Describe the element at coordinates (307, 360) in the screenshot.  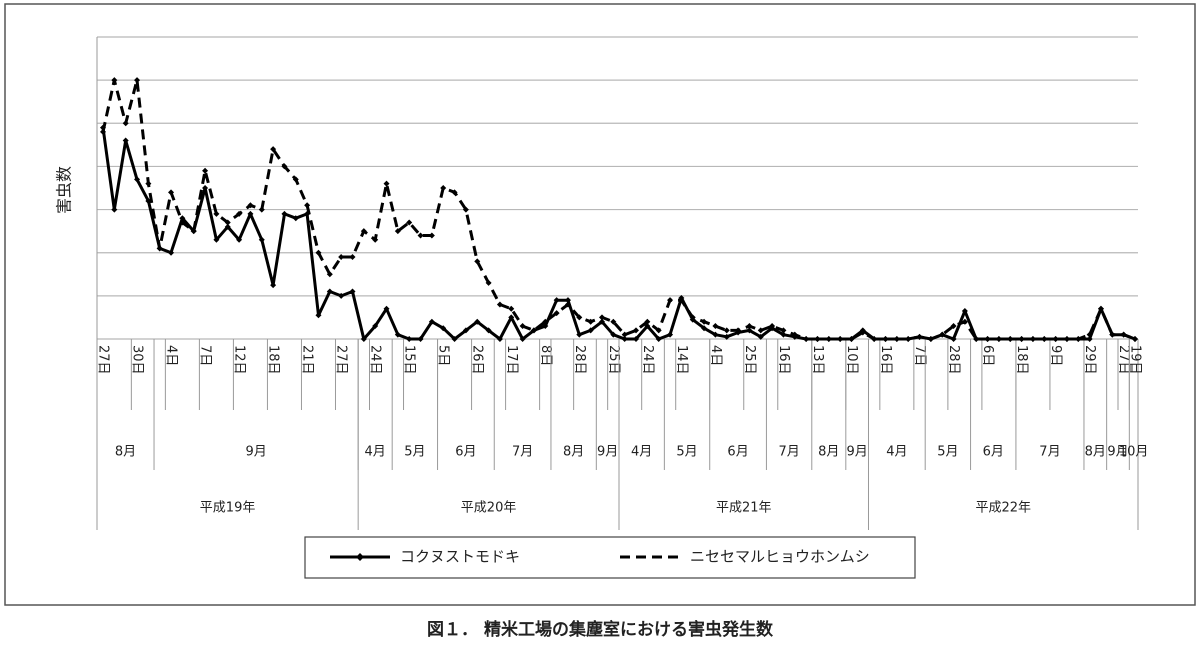
I see `x-tick-label: 21日` at that location.